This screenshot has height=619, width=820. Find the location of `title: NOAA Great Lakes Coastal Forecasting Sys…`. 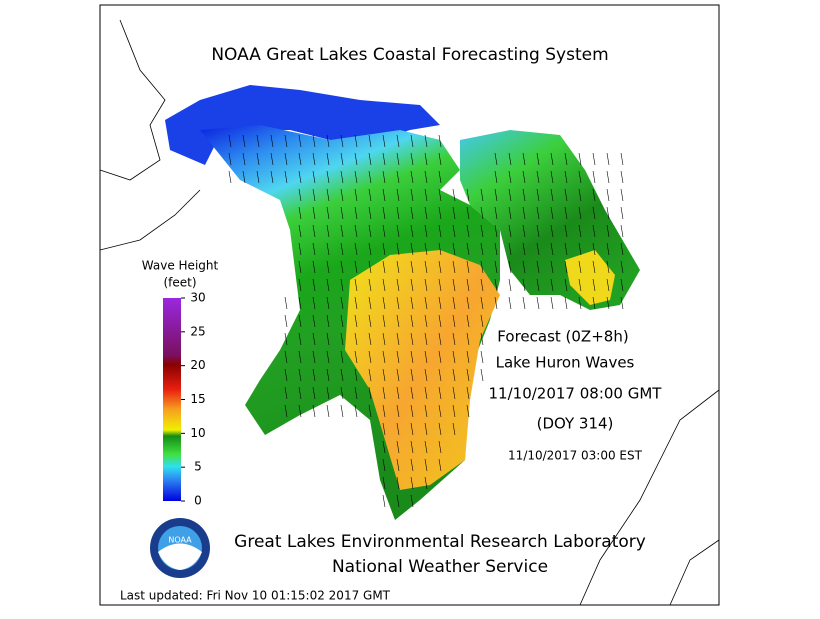

title: NOAA Great Lakes Coastal Forecasting Sys… is located at coordinates (409, 55).